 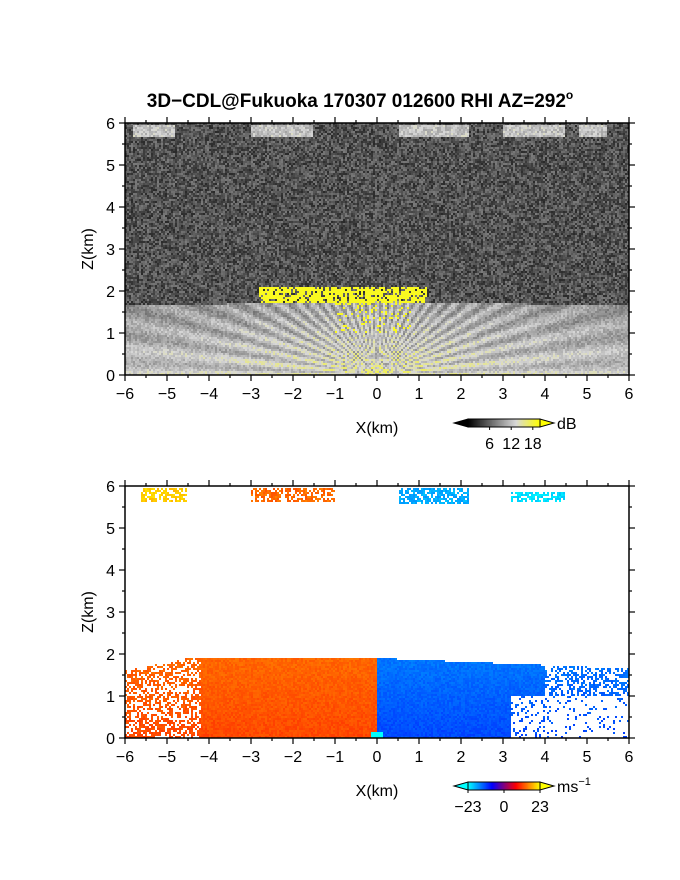 I want to click on x-tick-label: 1, so click(x=419, y=394).